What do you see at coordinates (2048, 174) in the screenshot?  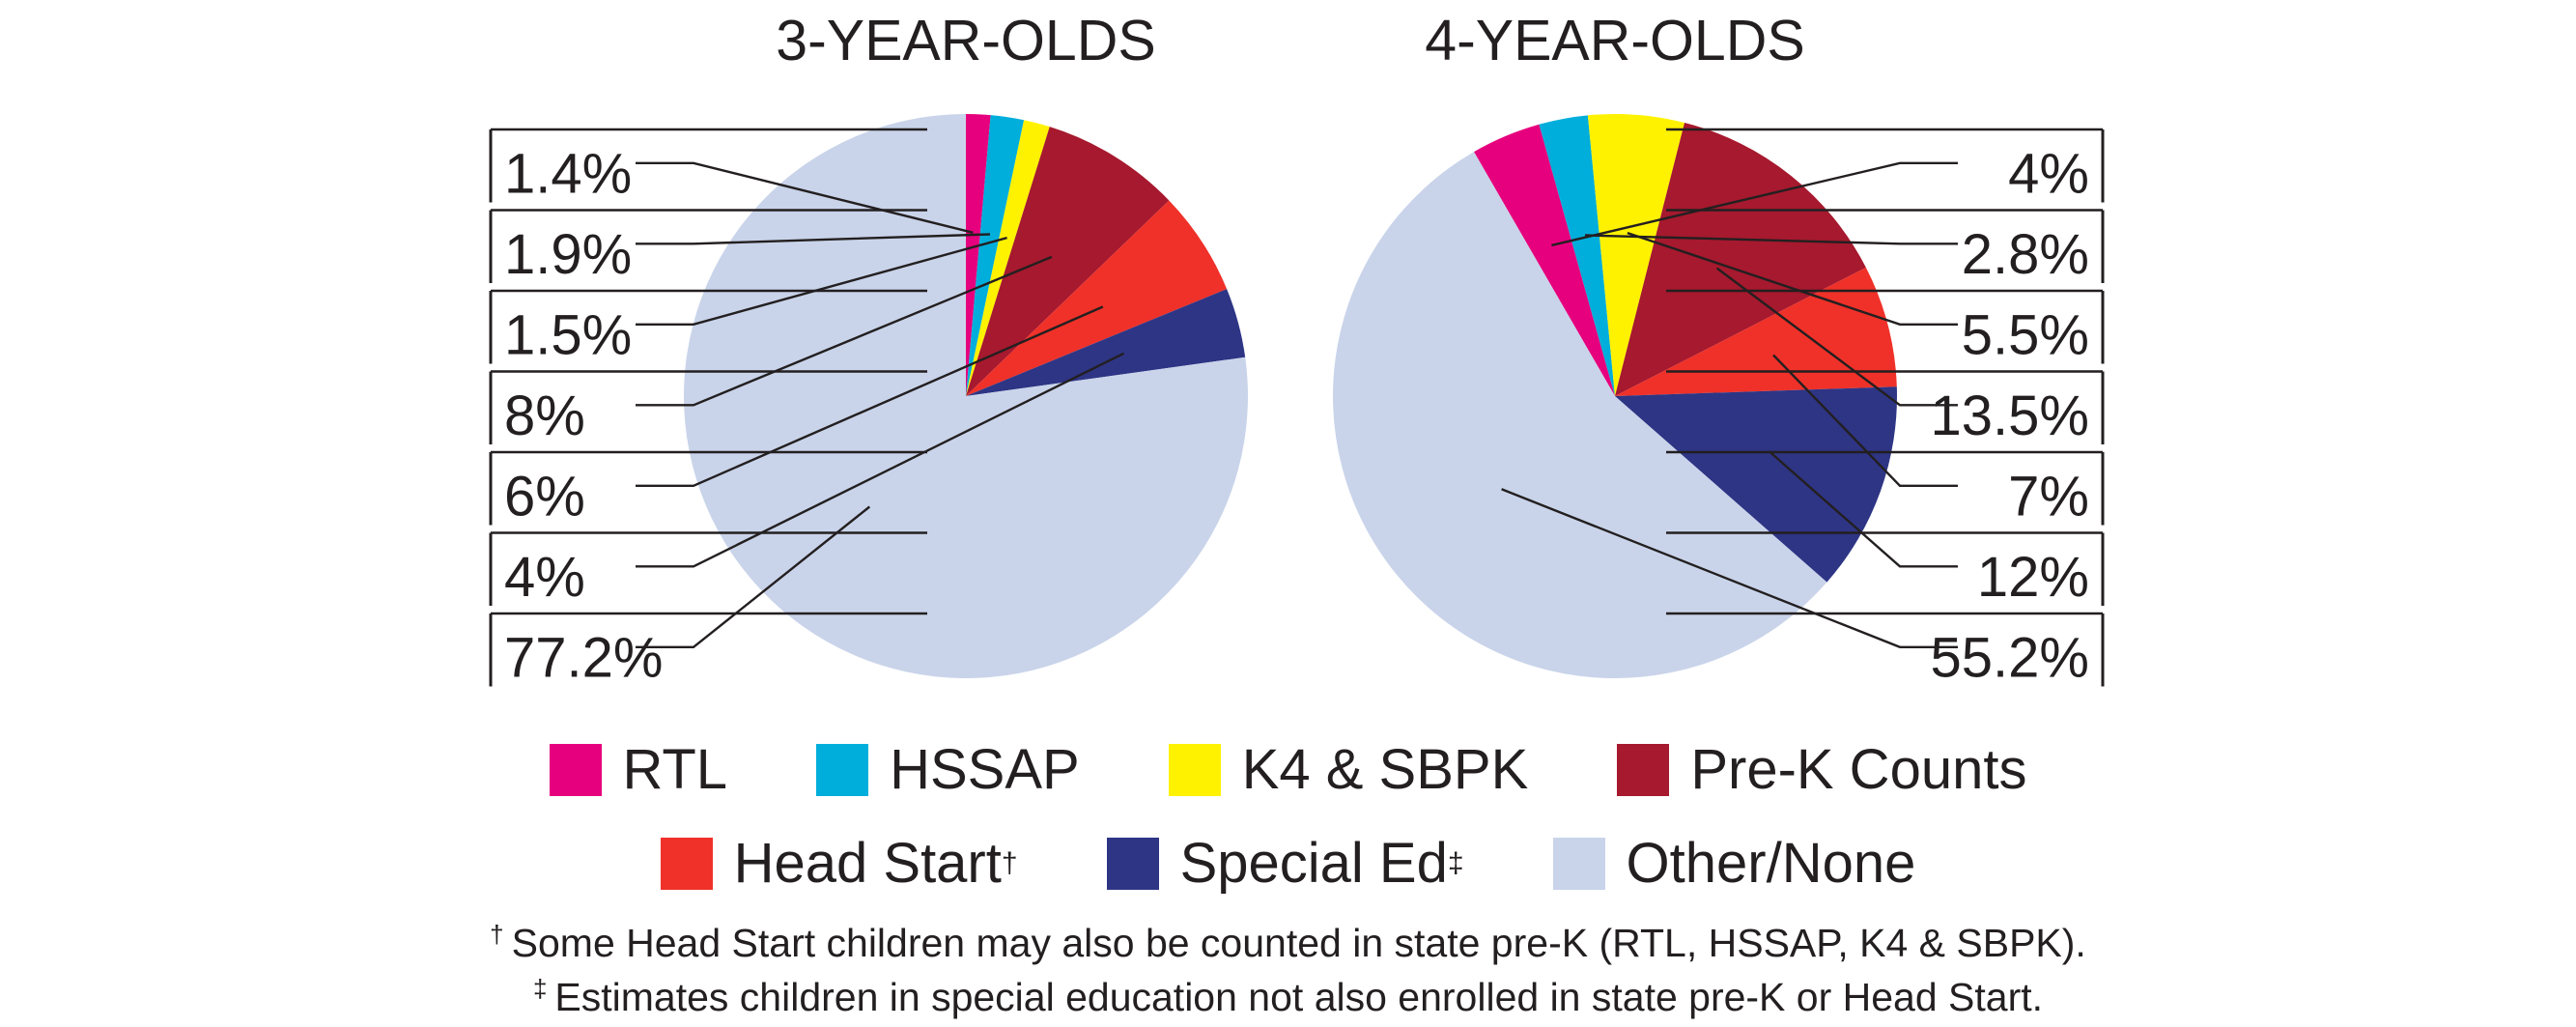 I see `data-label-rtl: 4%` at bounding box center [2048, 174].